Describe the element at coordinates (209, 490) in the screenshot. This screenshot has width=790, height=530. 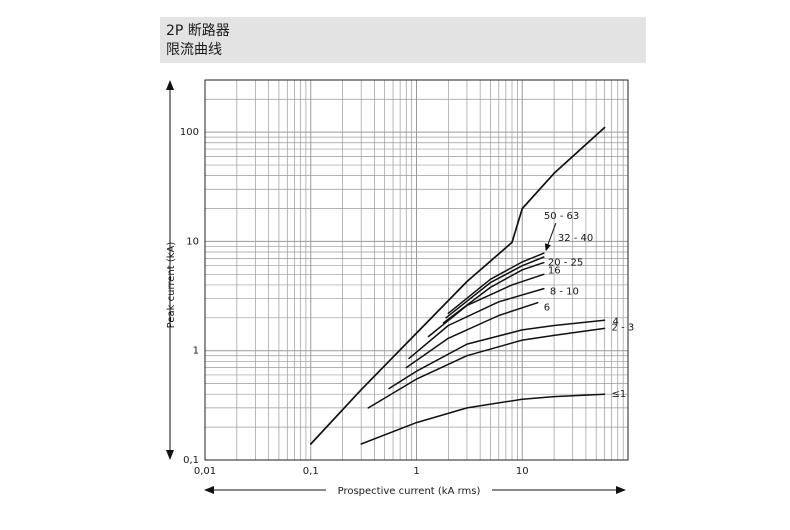
I see `x-axis-arrow-head-left` at that location.